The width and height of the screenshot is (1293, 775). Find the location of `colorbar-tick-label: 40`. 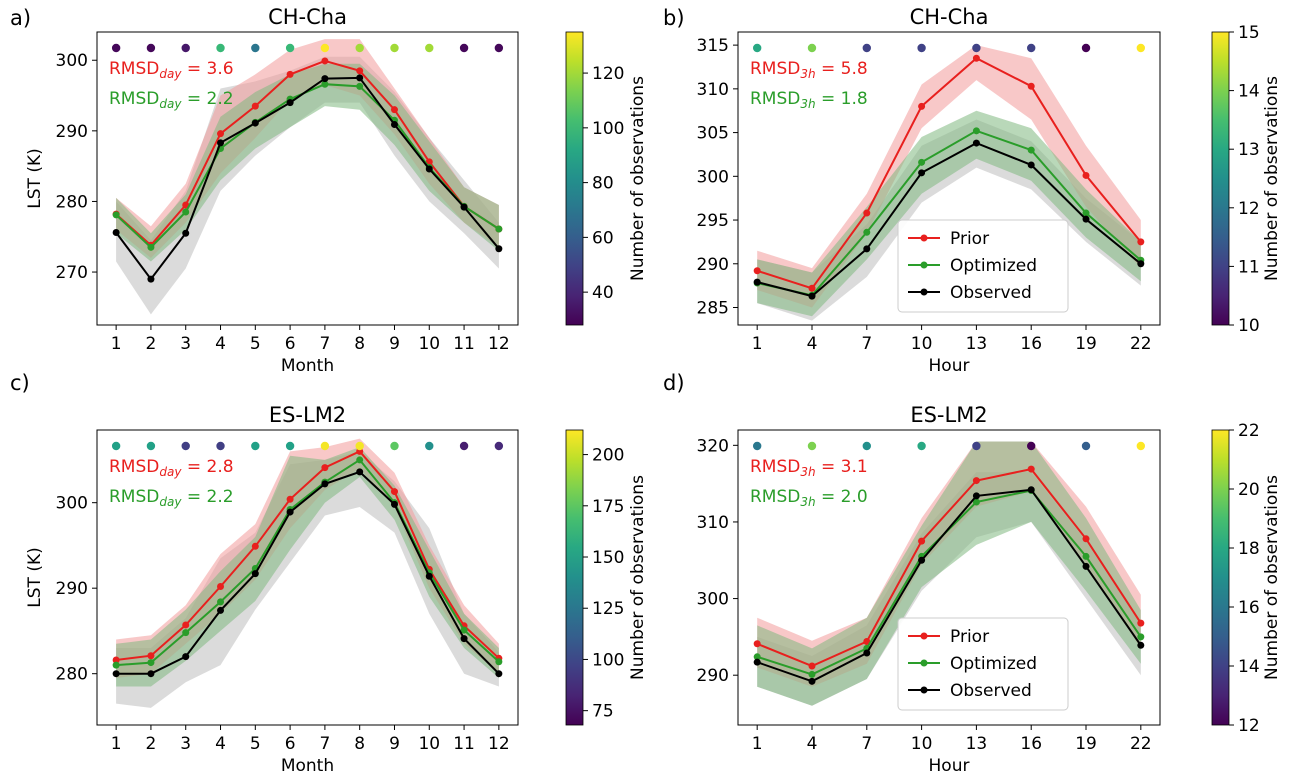

colorbar-tick-label: 40 is located at coordinates (603, 293).